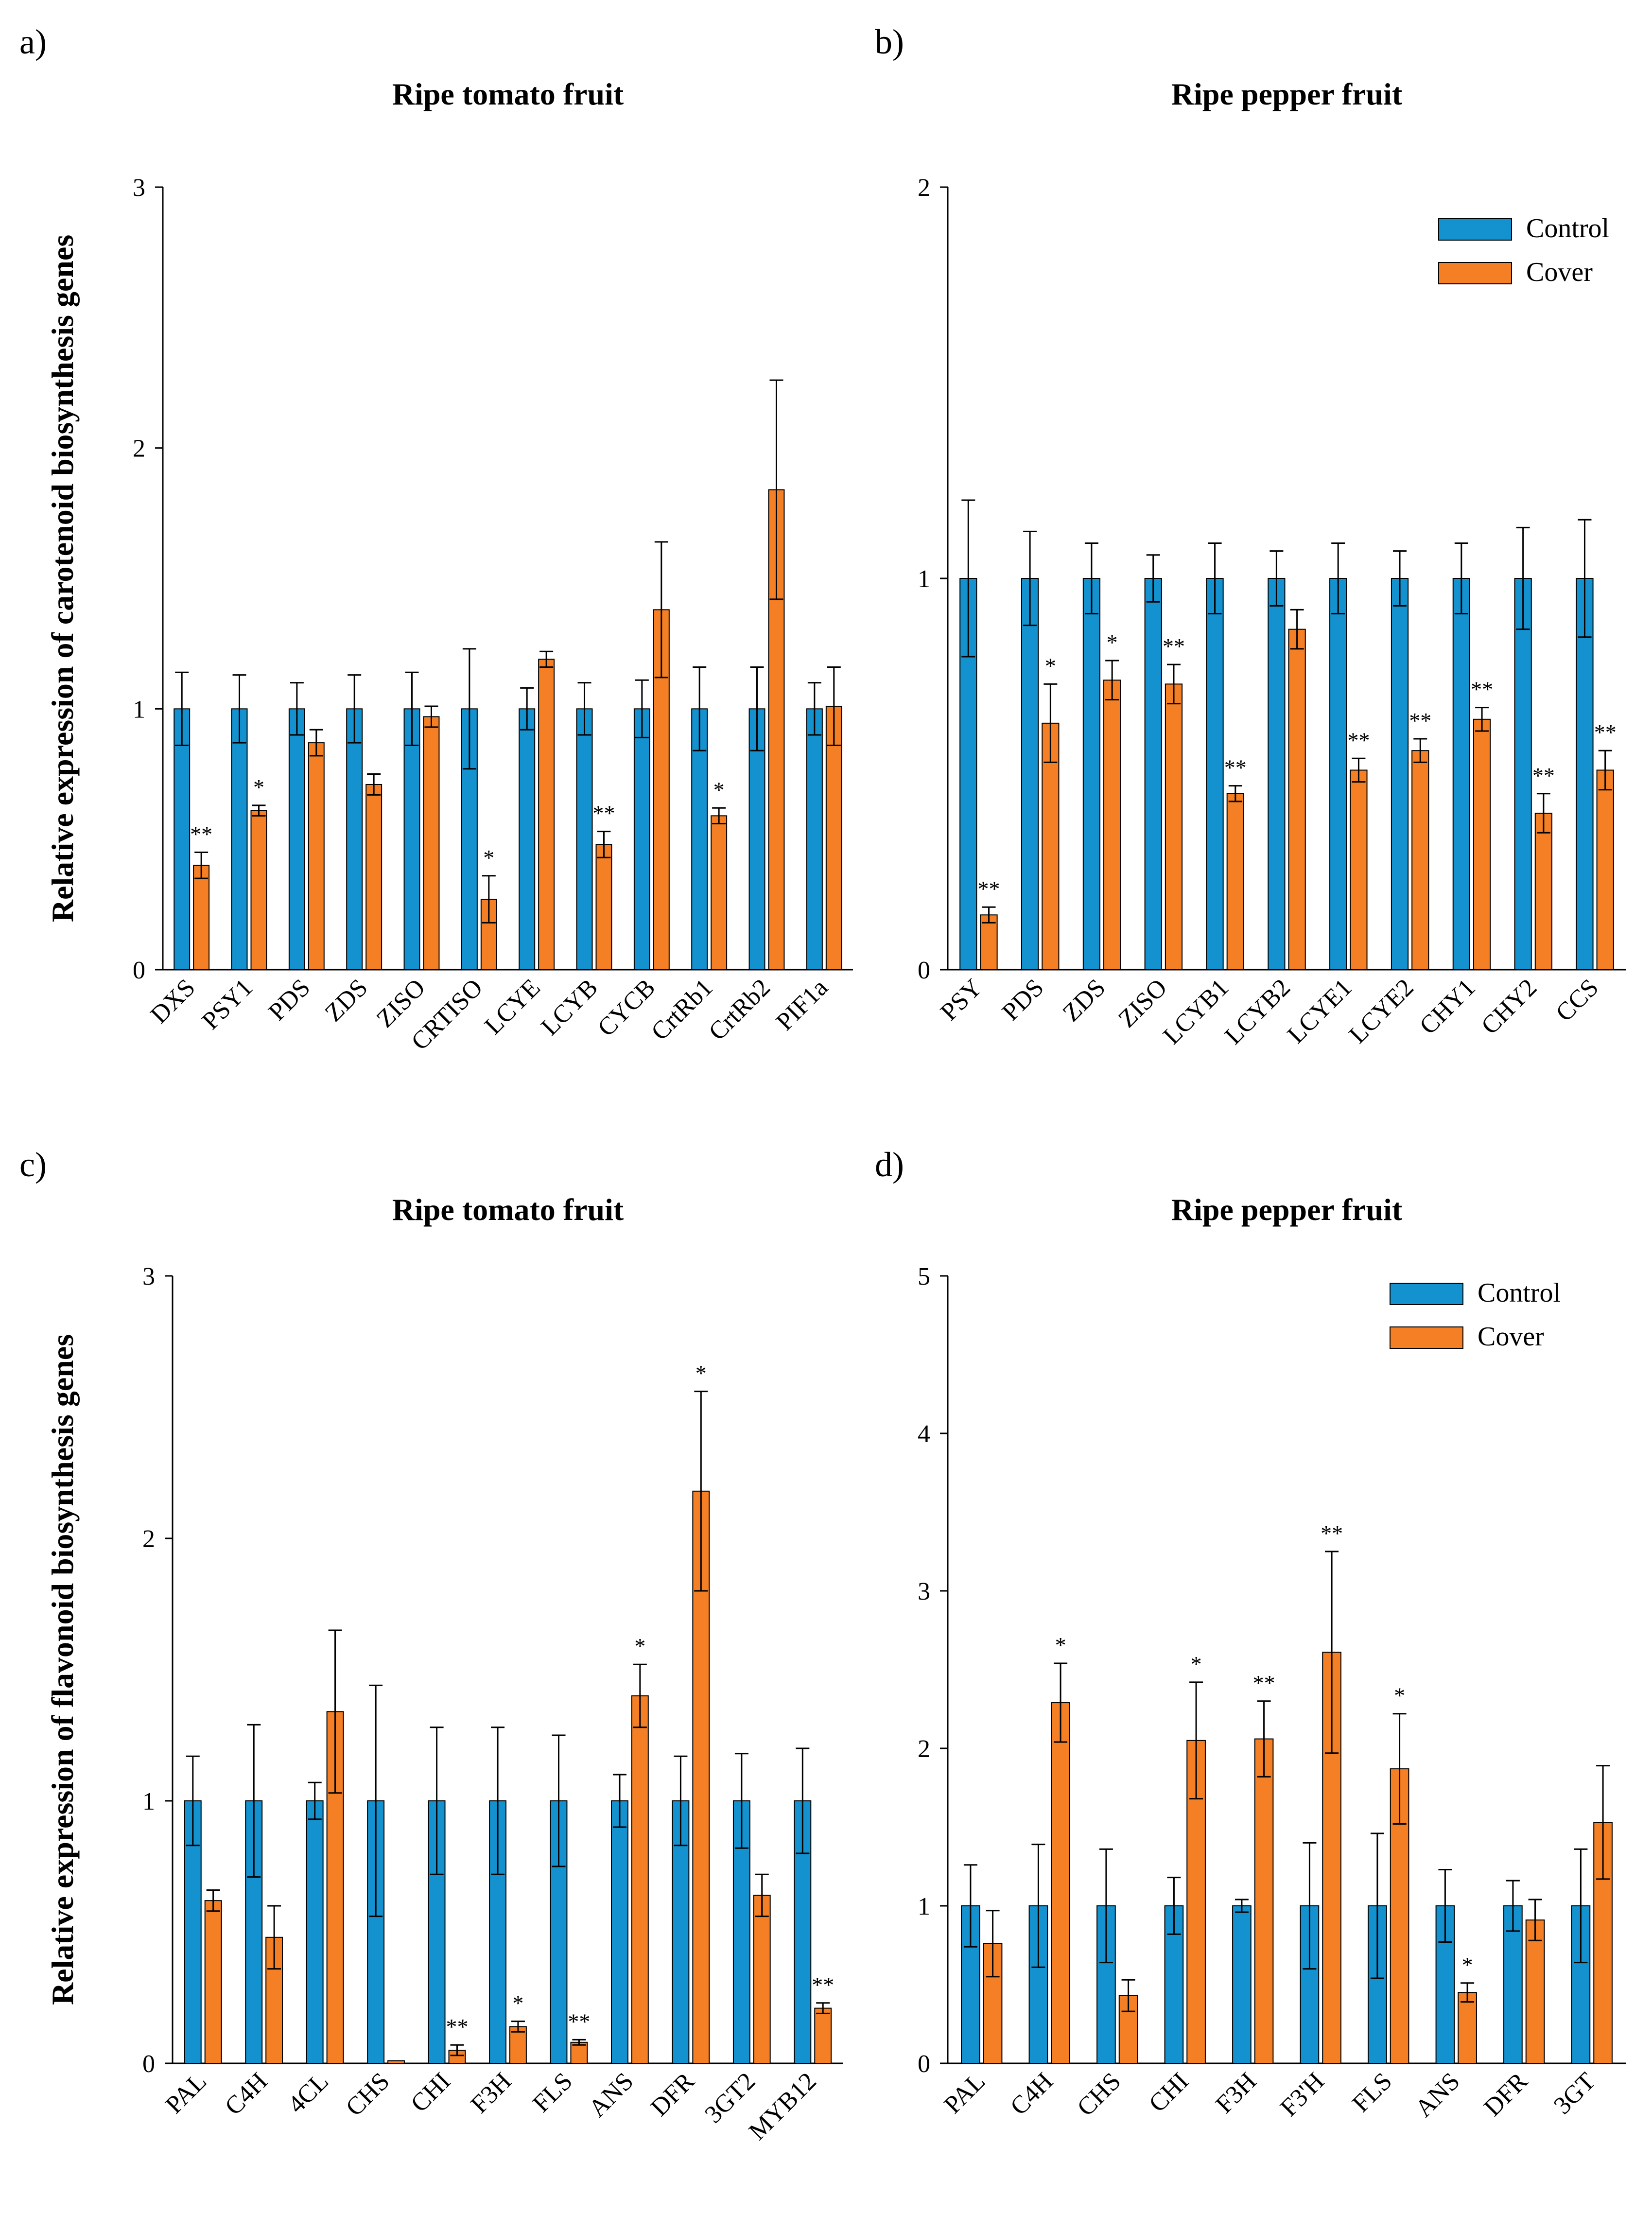 The height and width of the screenshot is (2214, 1652). Describe the element at coordinates (1426, 1337) in the screenshot. I see `legend-swatch-cover` at that location.